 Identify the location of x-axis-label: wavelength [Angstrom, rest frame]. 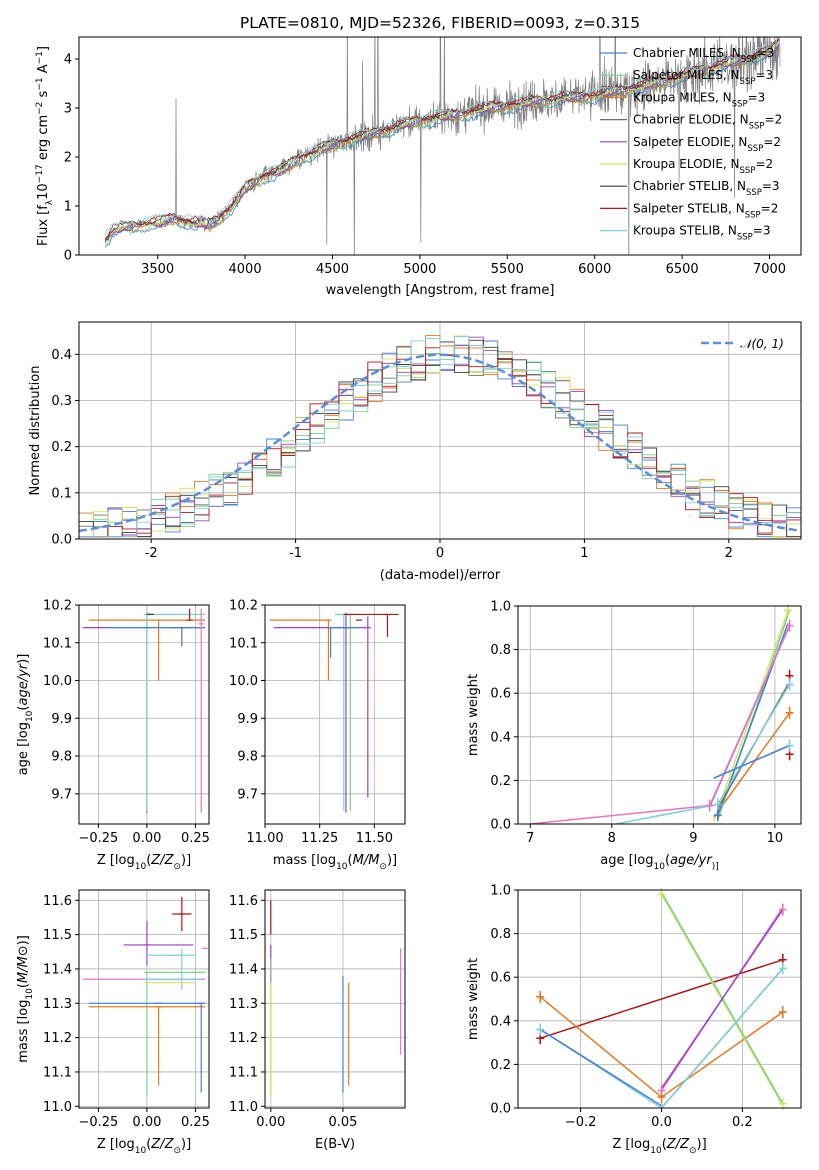
(440, 290).